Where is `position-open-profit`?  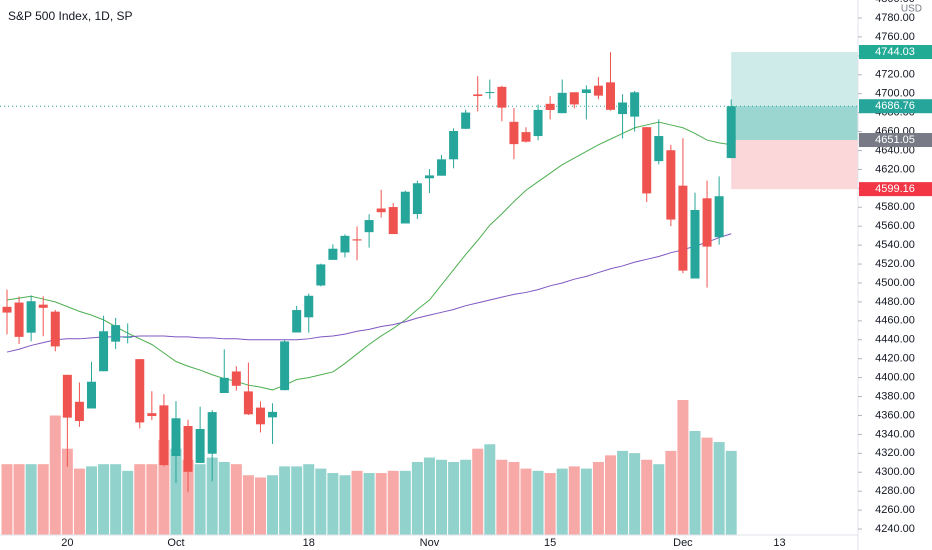 position-open-profit is located at coordinates (794, 123).